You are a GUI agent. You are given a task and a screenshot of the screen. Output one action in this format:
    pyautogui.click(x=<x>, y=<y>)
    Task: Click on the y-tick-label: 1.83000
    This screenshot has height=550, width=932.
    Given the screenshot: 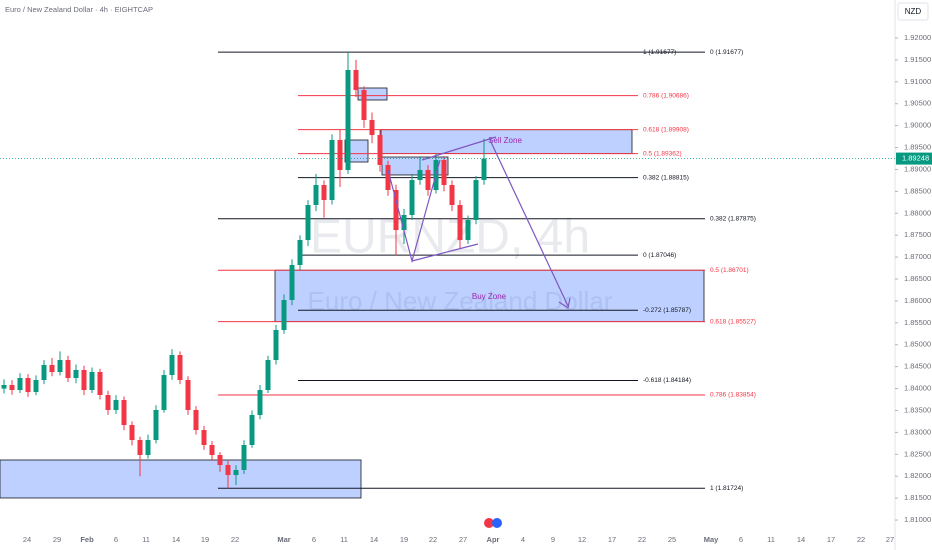 What is the action you would take?
    pyautogui.click(x=917, y=431)
    